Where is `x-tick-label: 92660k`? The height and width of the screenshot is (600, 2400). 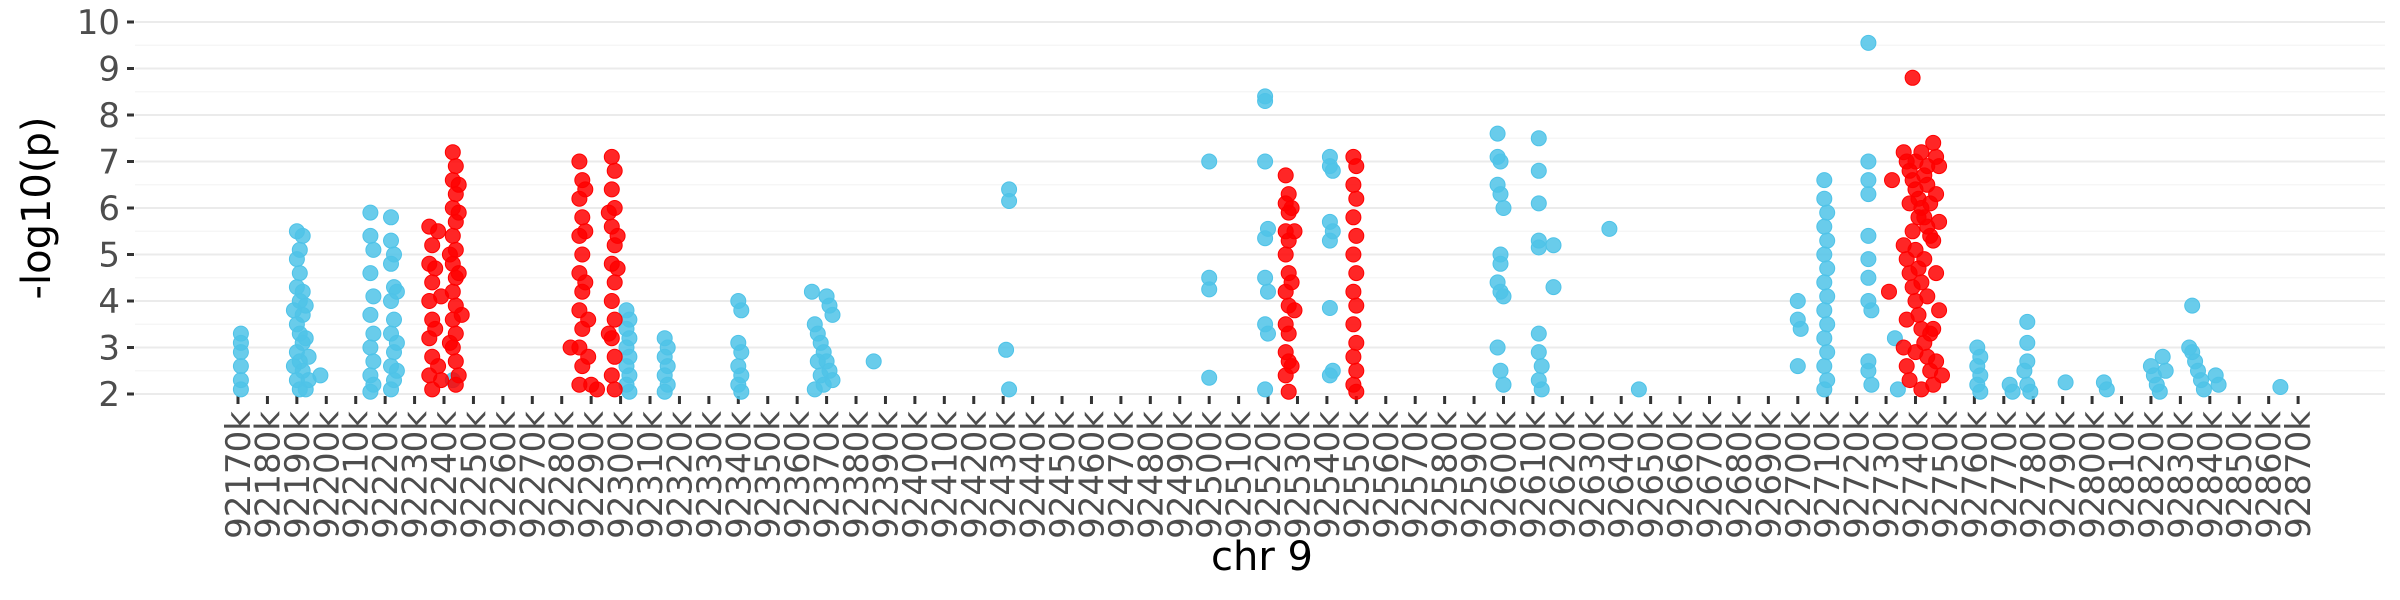
x-tick-label: 92660k is located at coordinates (1681, 475).